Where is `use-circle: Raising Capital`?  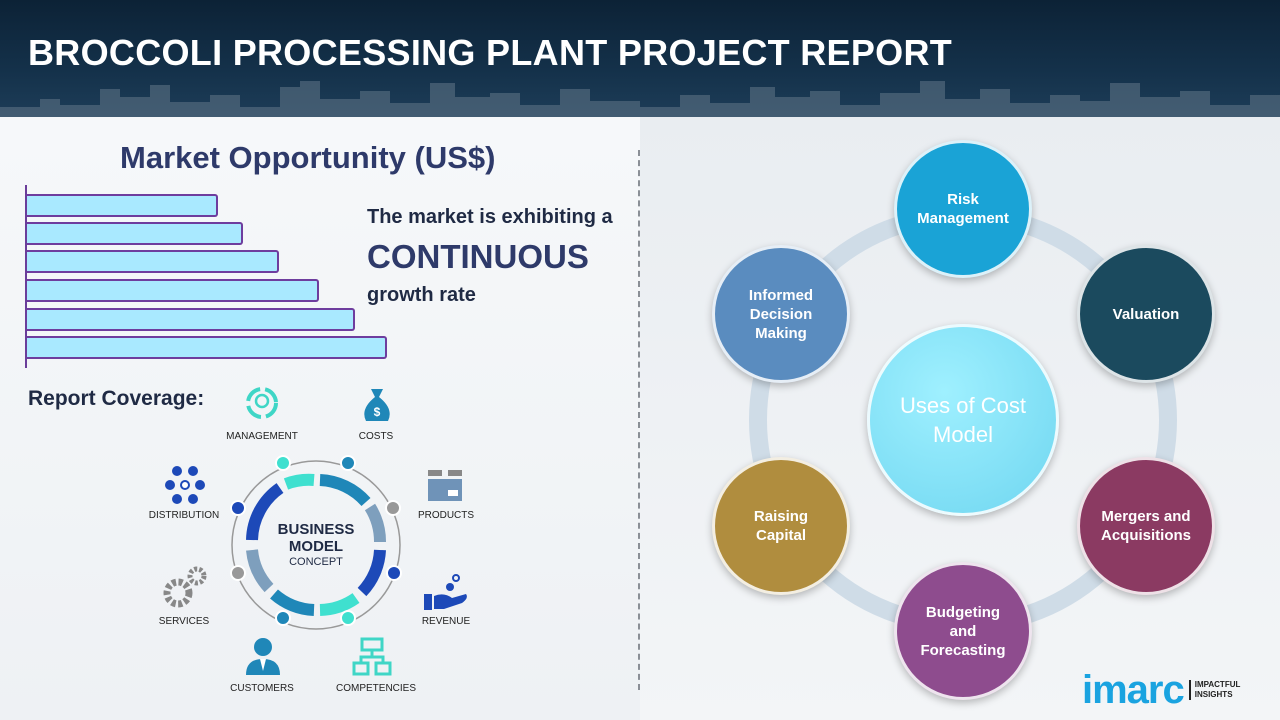 use-circle: Raising Capital is located at coordinates (781, 526).